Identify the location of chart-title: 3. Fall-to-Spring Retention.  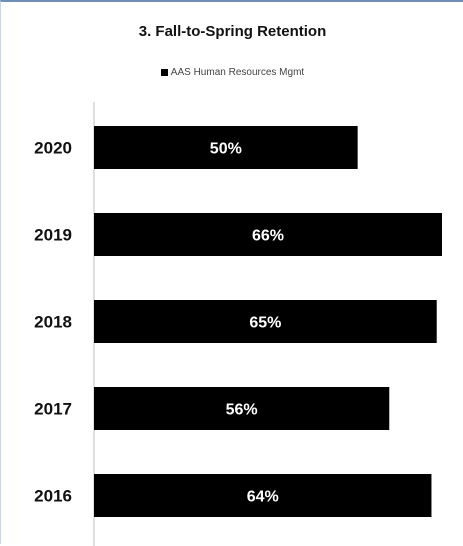
(232, 31).